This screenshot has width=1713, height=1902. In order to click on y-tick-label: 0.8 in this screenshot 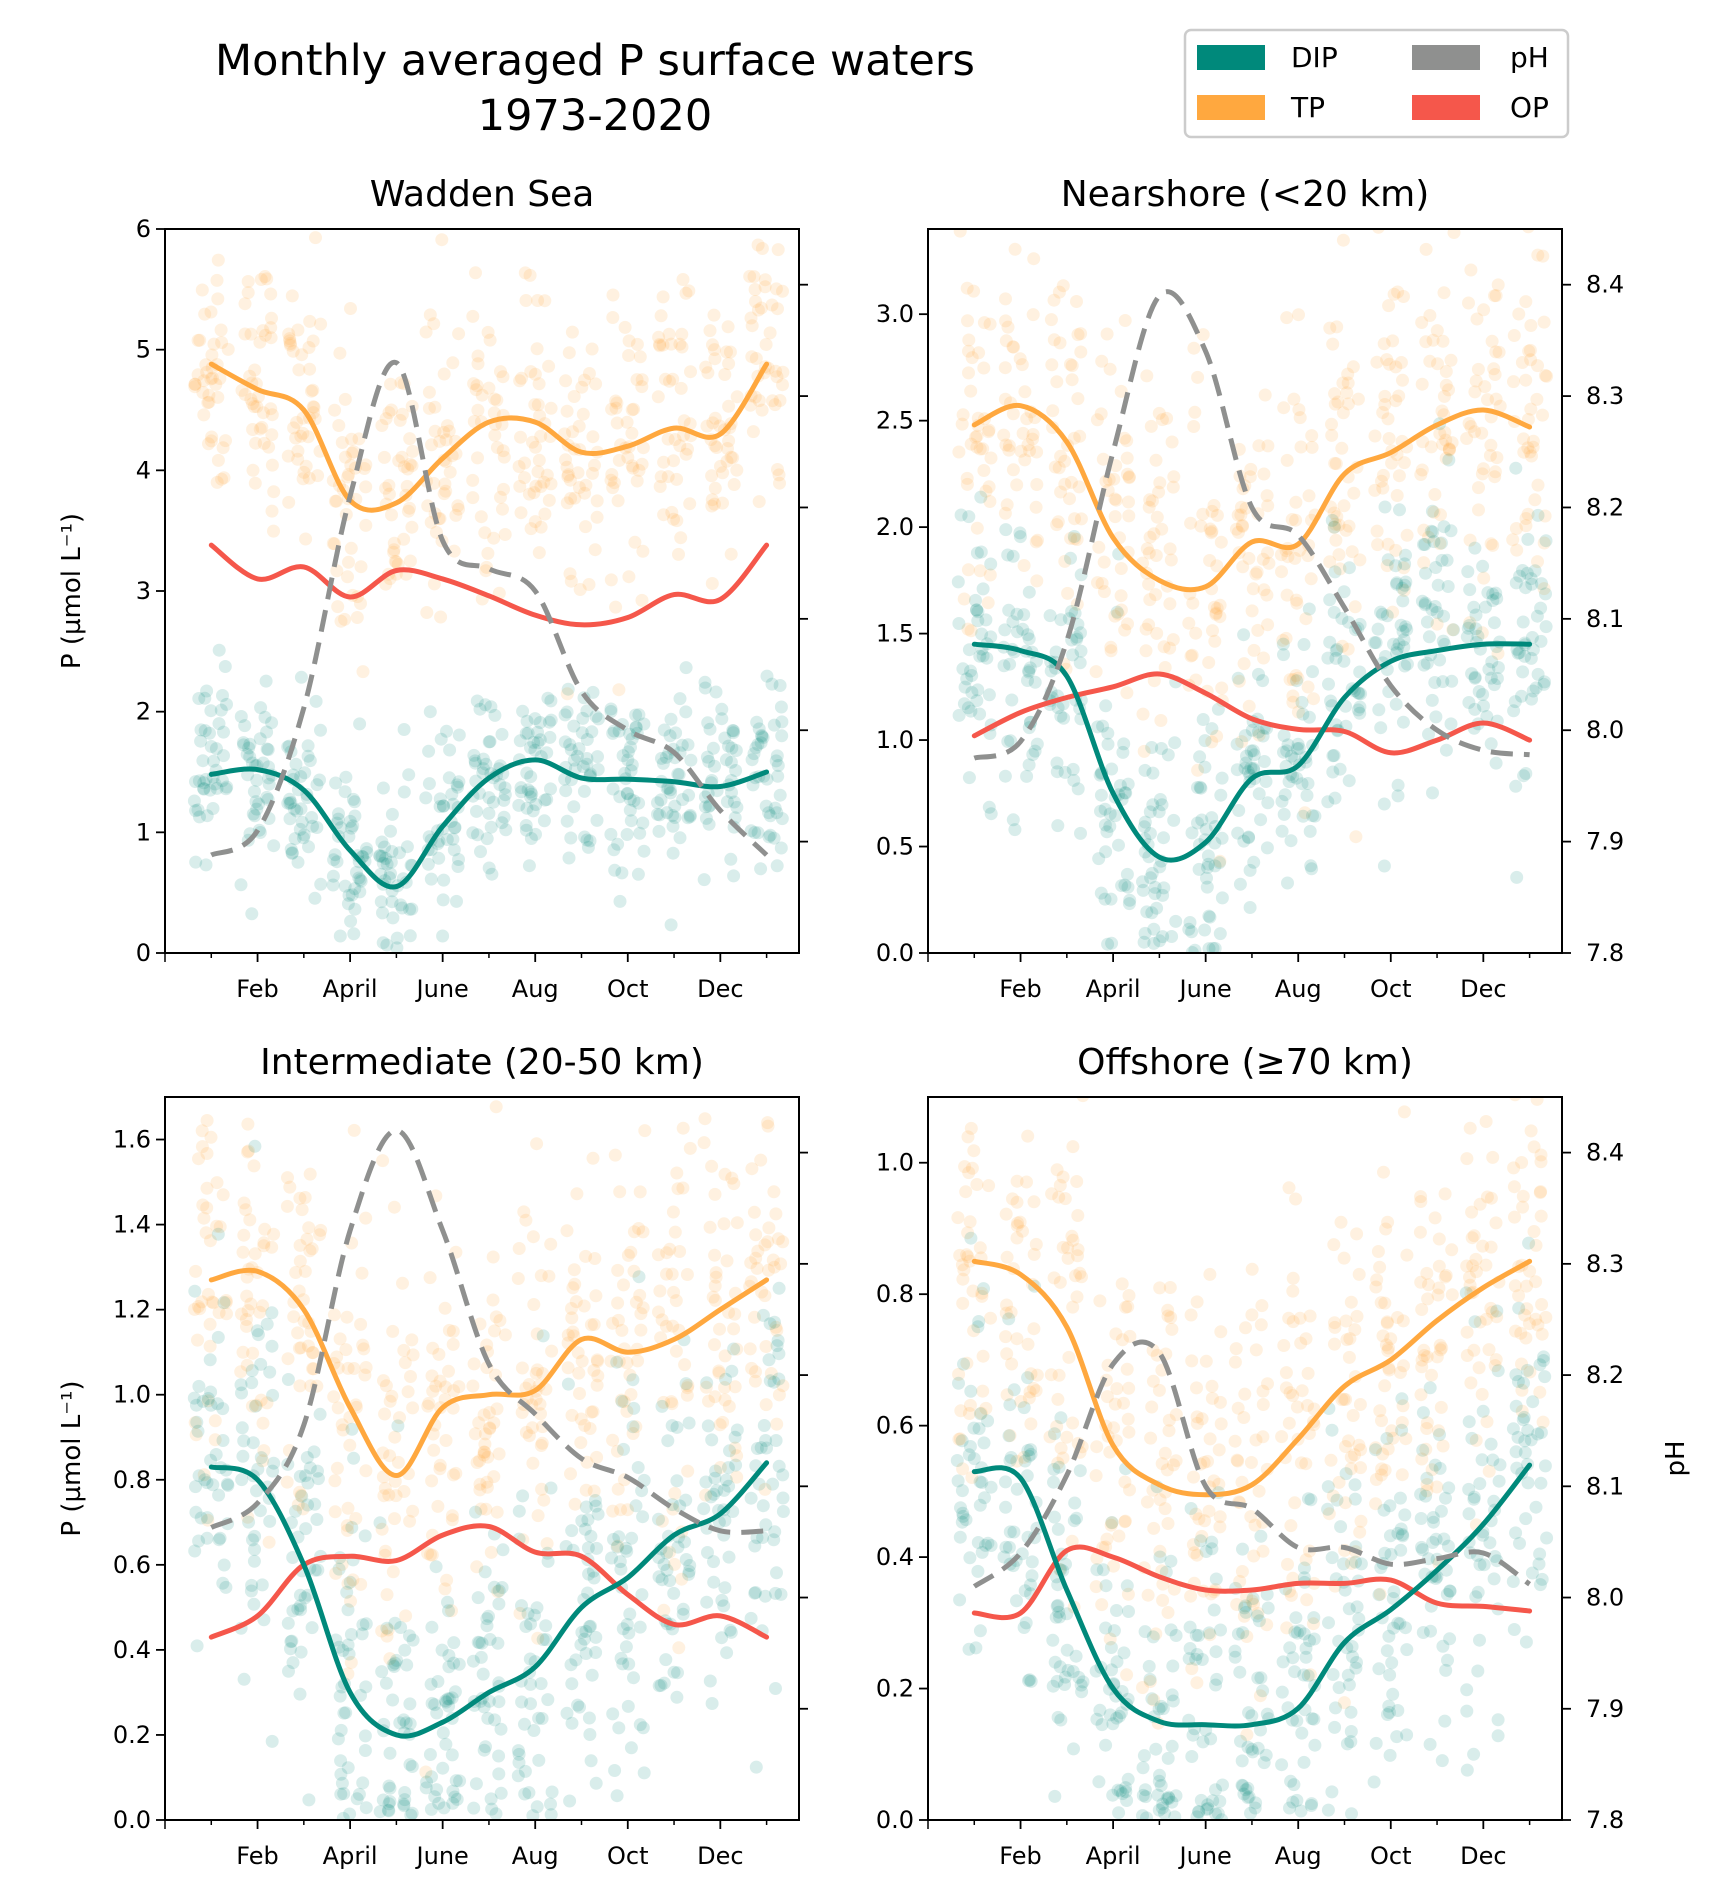, I will do `click(895, 1294)`.